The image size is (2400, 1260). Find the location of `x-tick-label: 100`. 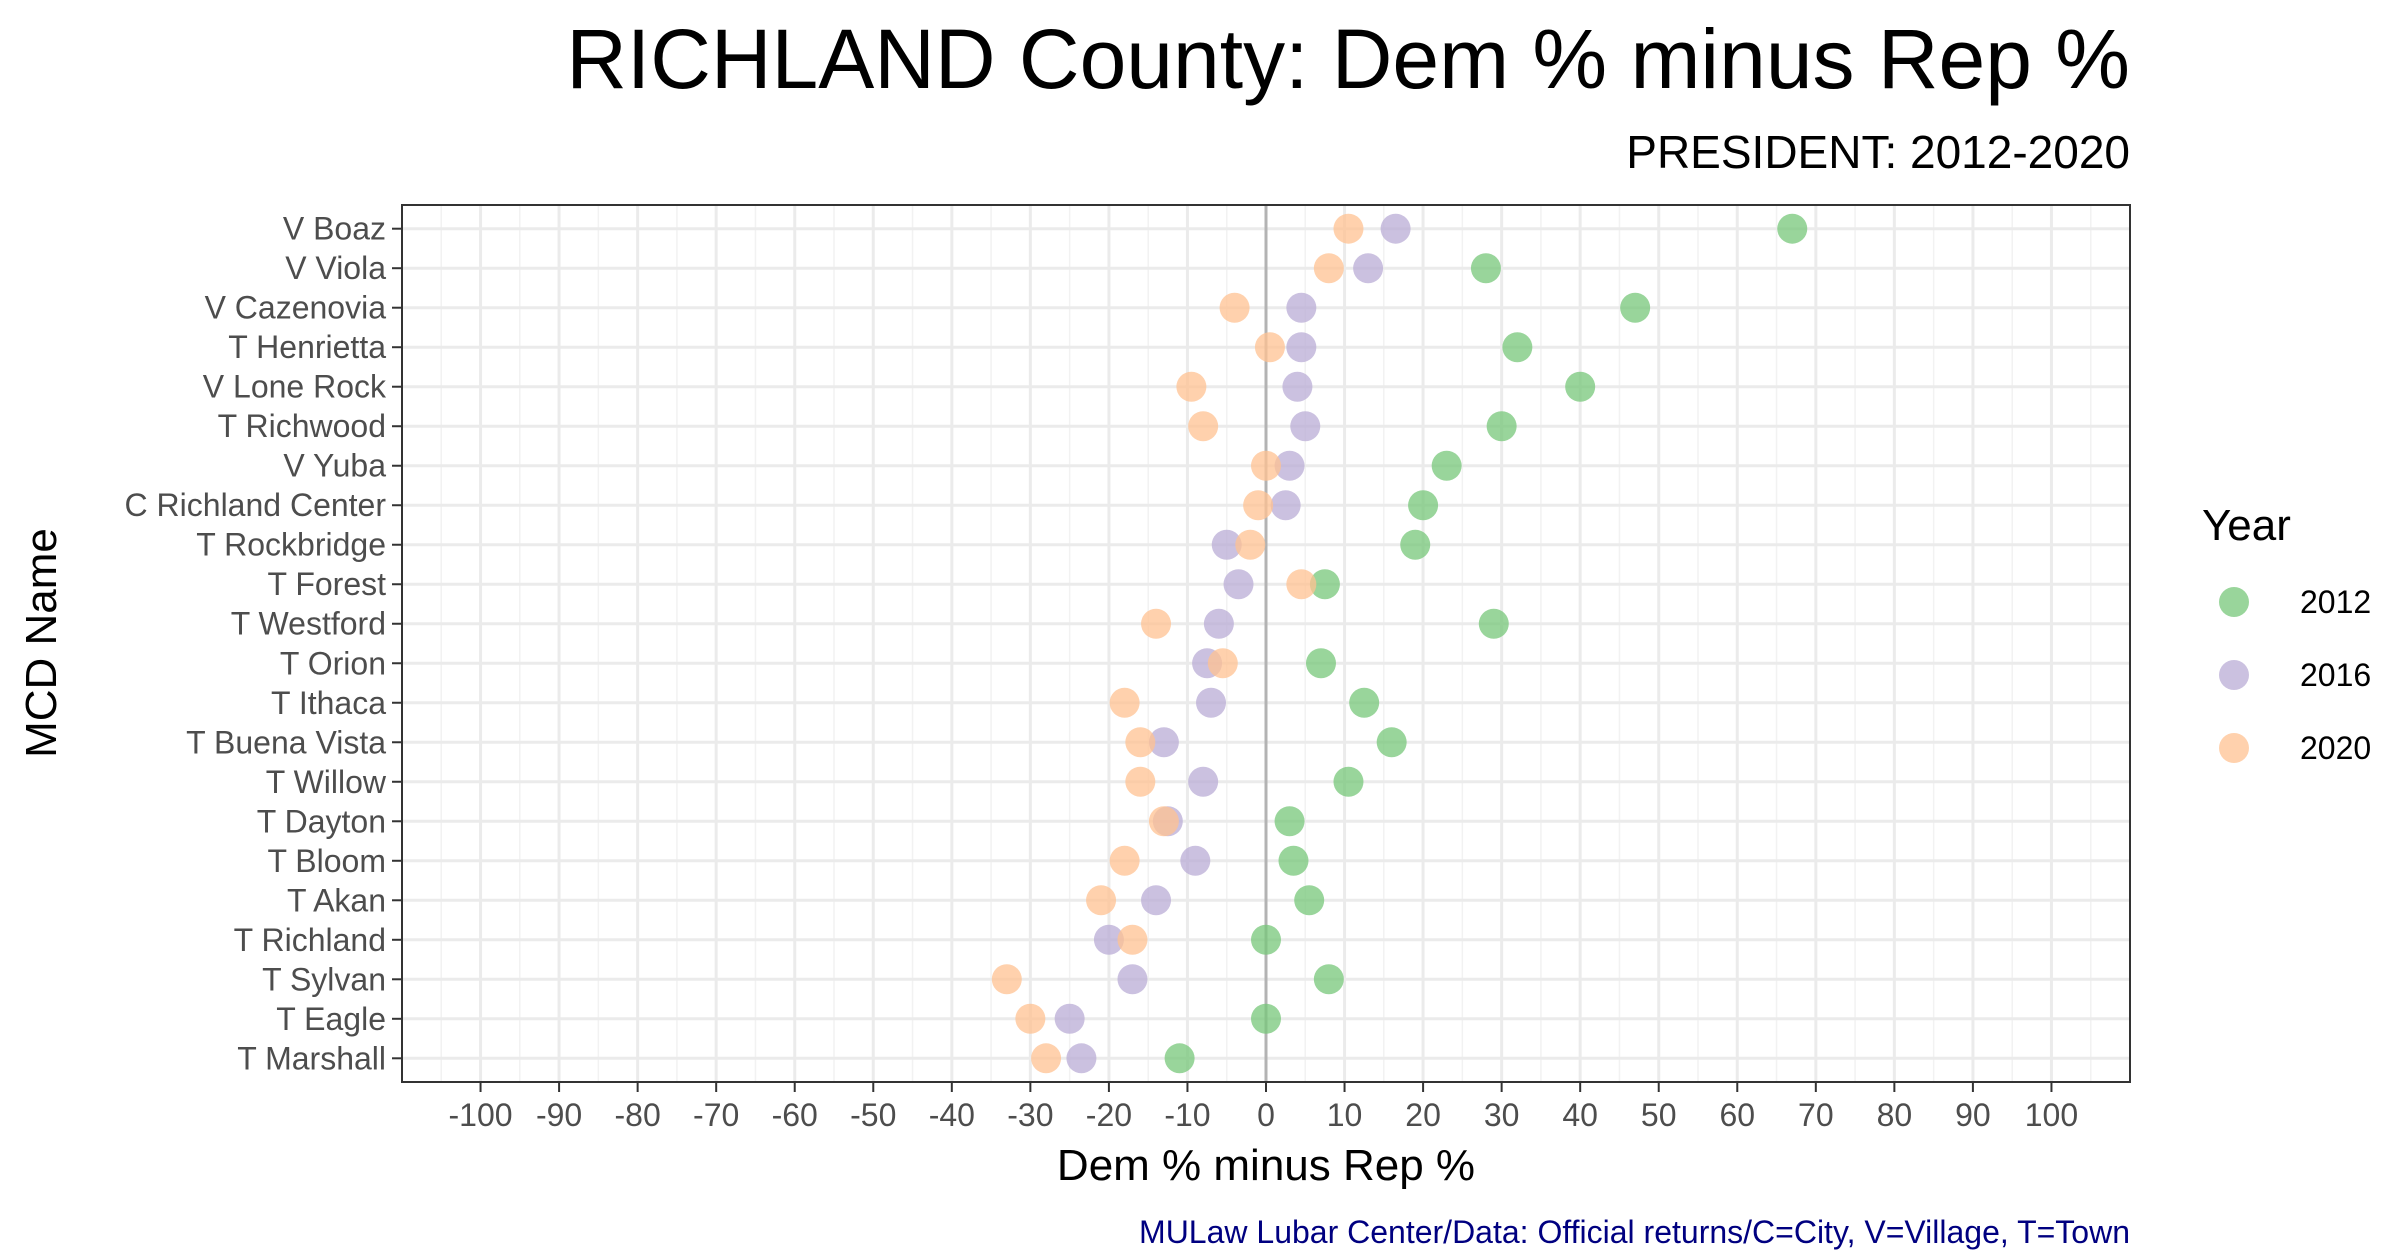

x-tick-label: 100 is located at coordinates (2051, 1115).